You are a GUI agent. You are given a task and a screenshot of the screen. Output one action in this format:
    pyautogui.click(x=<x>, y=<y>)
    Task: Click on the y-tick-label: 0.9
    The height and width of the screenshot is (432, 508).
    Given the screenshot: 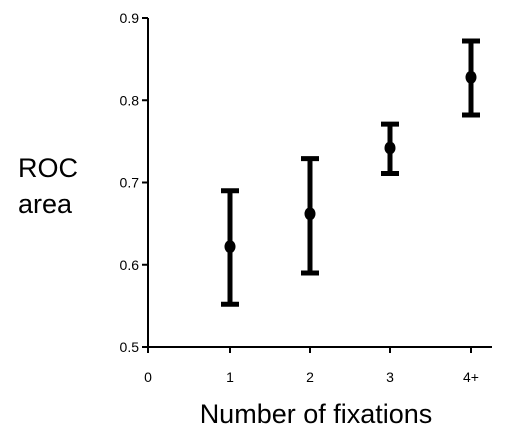 What is the action you would take?
    pyautogui.click(x=130, y=18)
    